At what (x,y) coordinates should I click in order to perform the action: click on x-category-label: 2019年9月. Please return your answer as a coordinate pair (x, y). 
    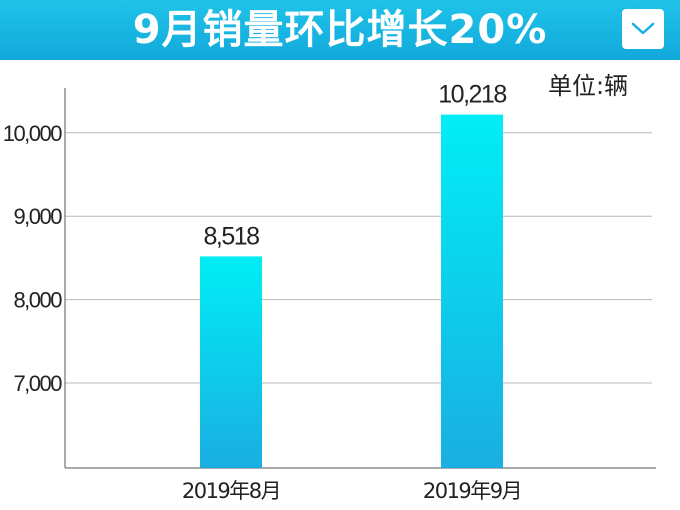
    Looking at the image, I should click on (472, 491).